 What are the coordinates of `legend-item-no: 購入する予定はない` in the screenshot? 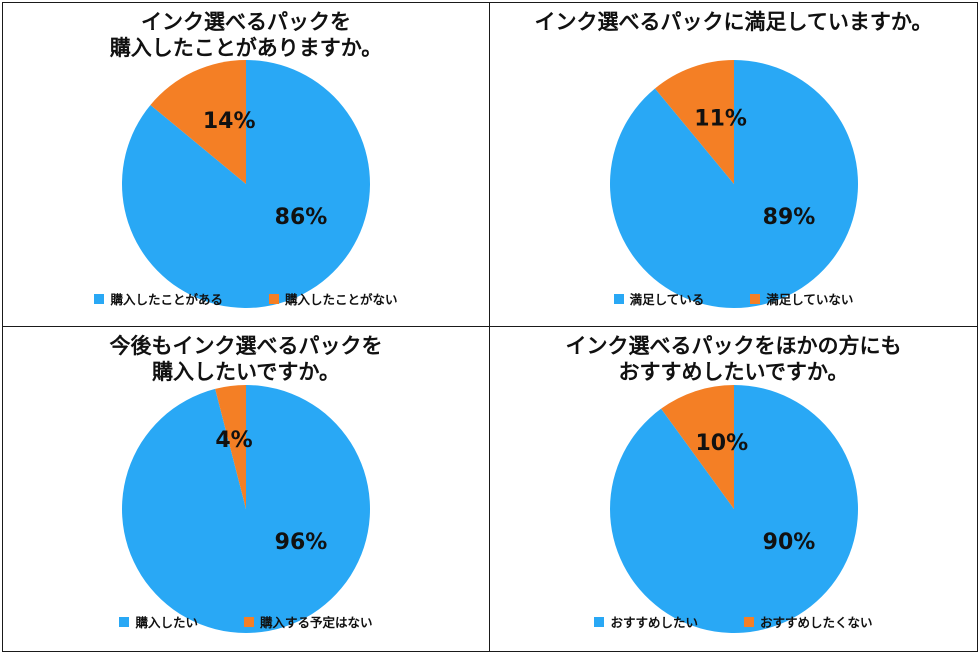 It's located at (308, 621).